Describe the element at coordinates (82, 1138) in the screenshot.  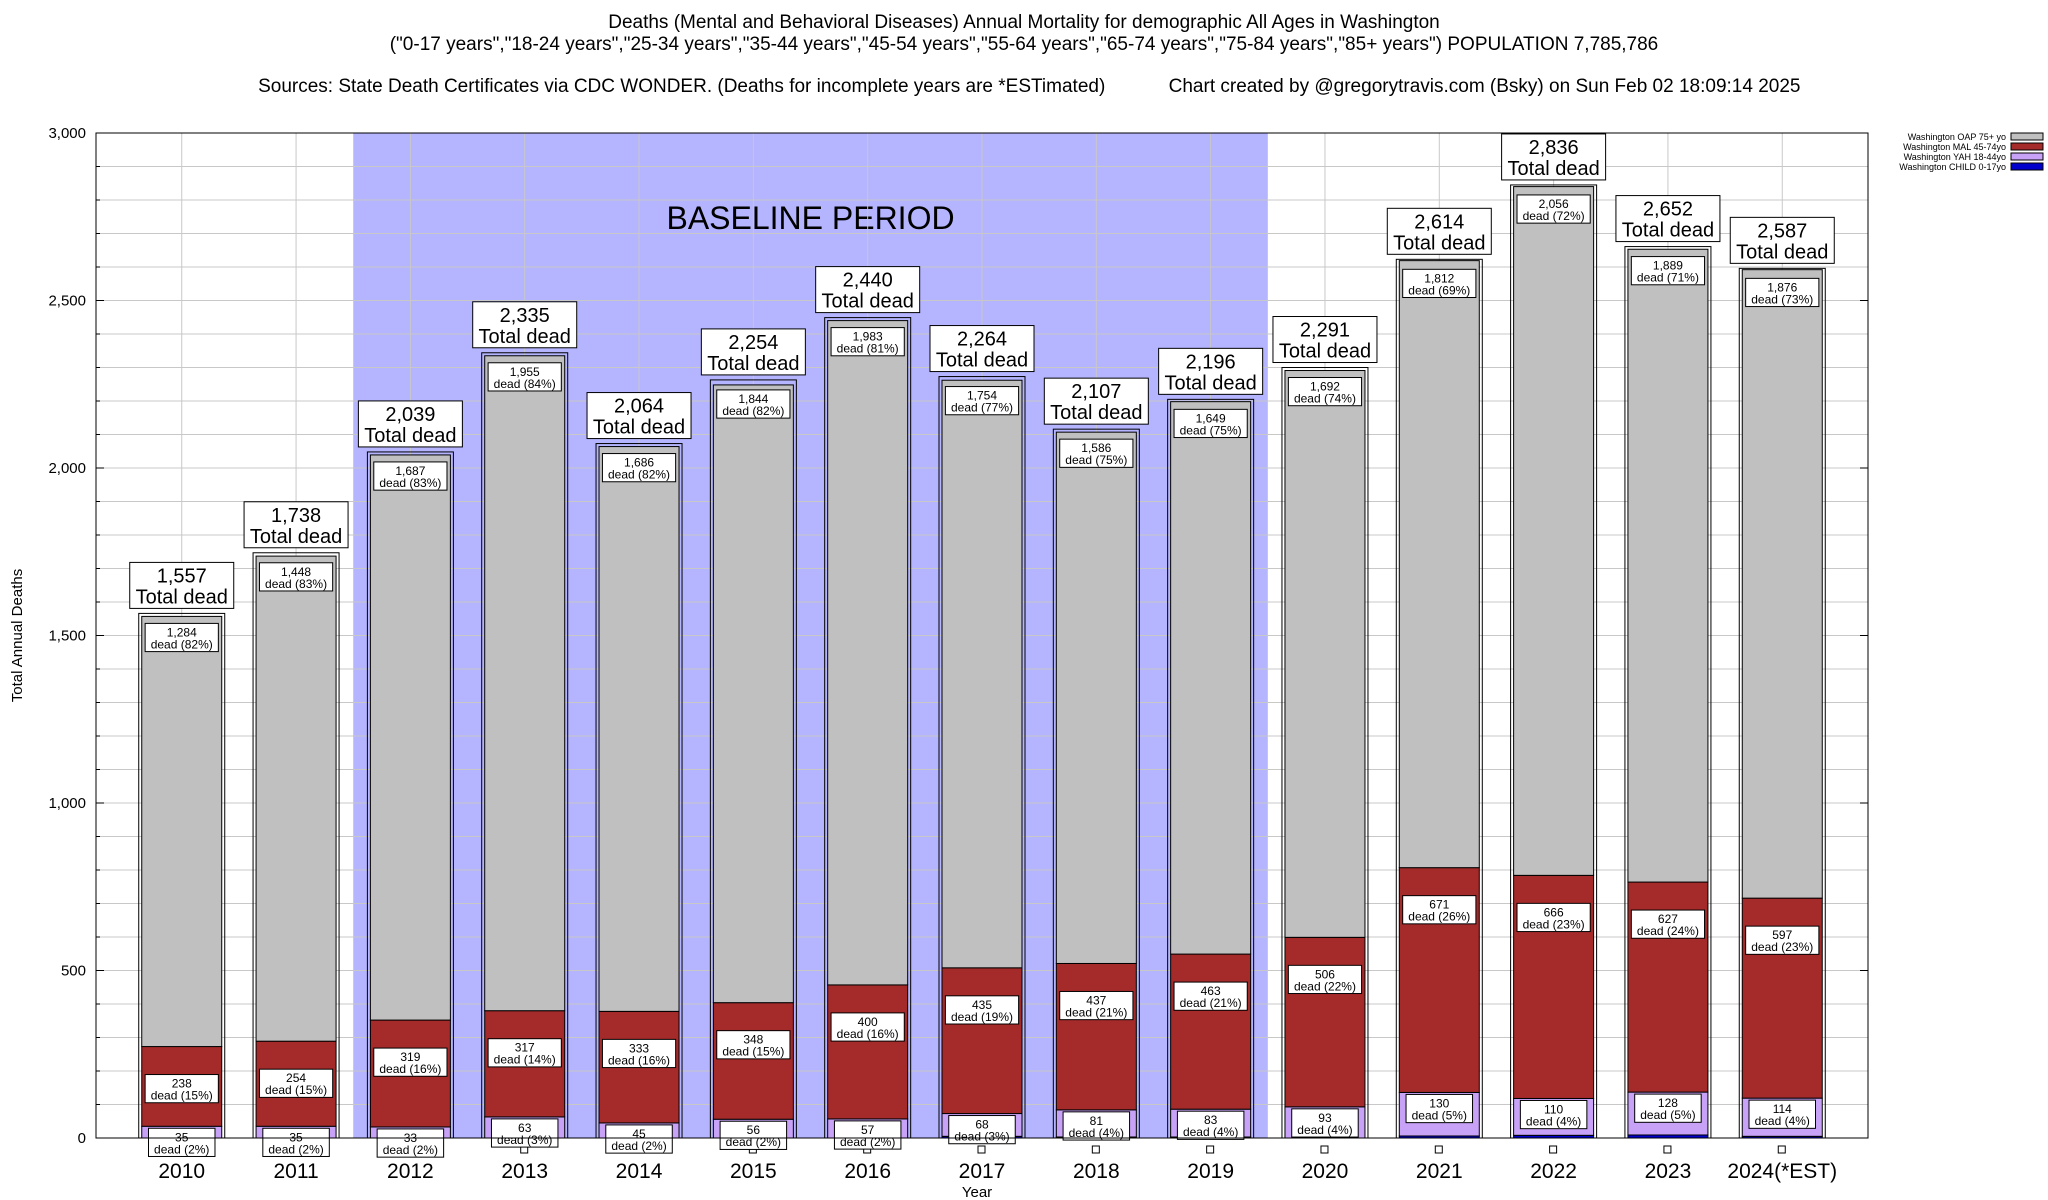
I see `y-tick-label: 0` at that location.